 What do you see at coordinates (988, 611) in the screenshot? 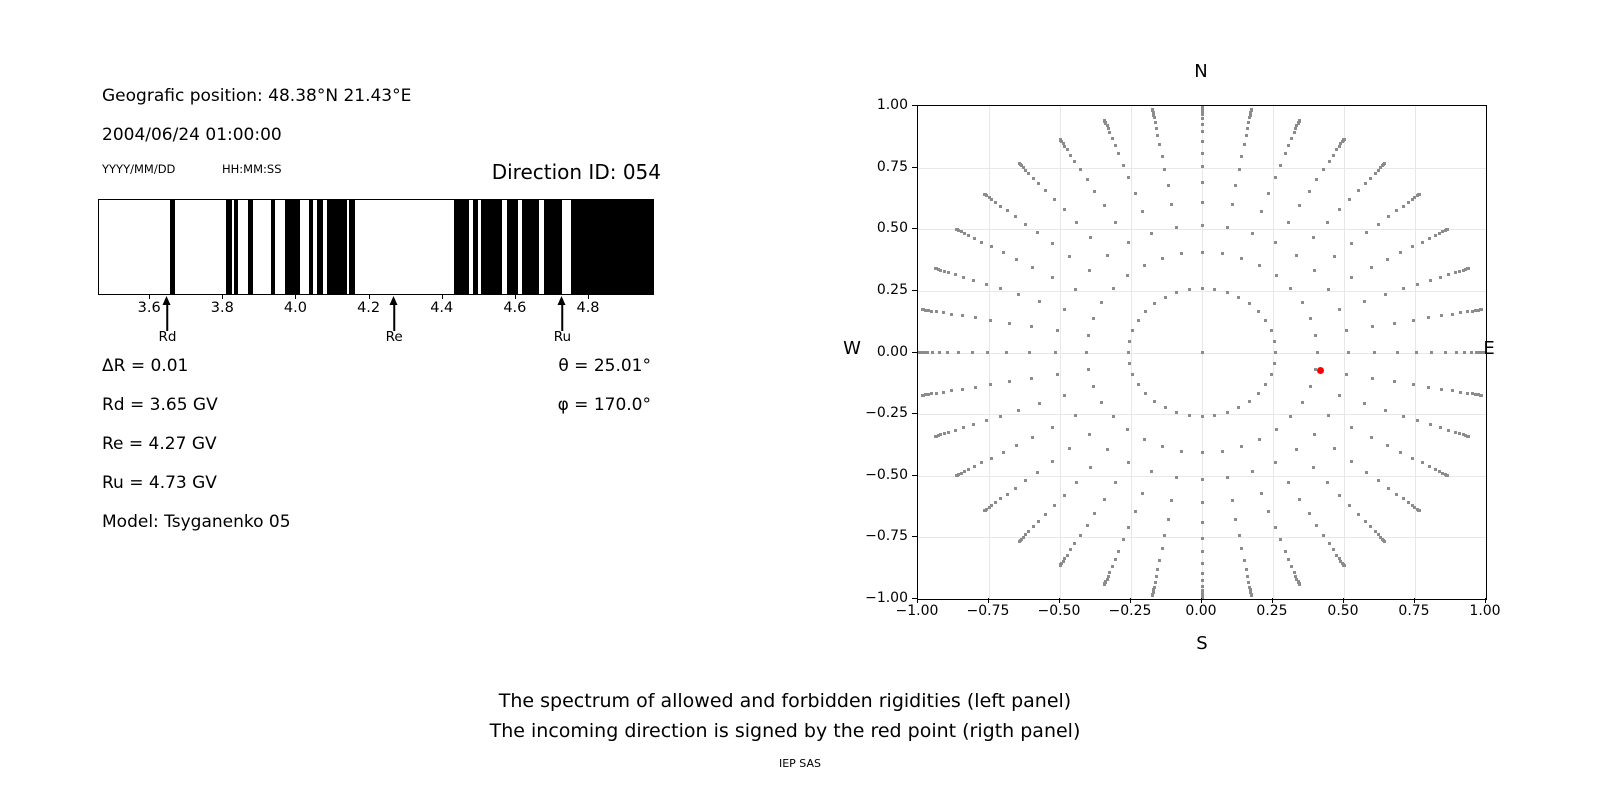
I see `x-tick-label: −0.75` at bounding box center [988, 611].